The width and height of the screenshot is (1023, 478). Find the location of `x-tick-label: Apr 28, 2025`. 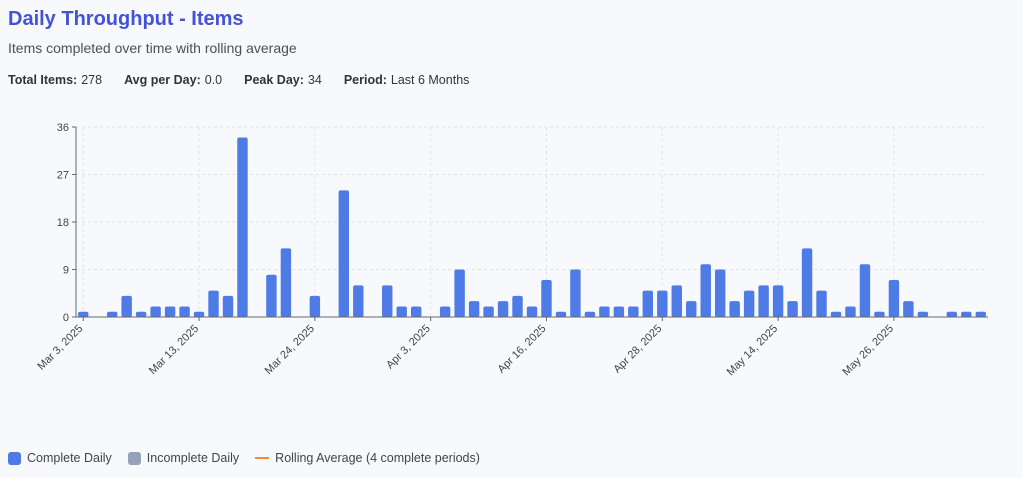

x-tick-label: Apr 28, 2025 is located at coordinates (637, 349).